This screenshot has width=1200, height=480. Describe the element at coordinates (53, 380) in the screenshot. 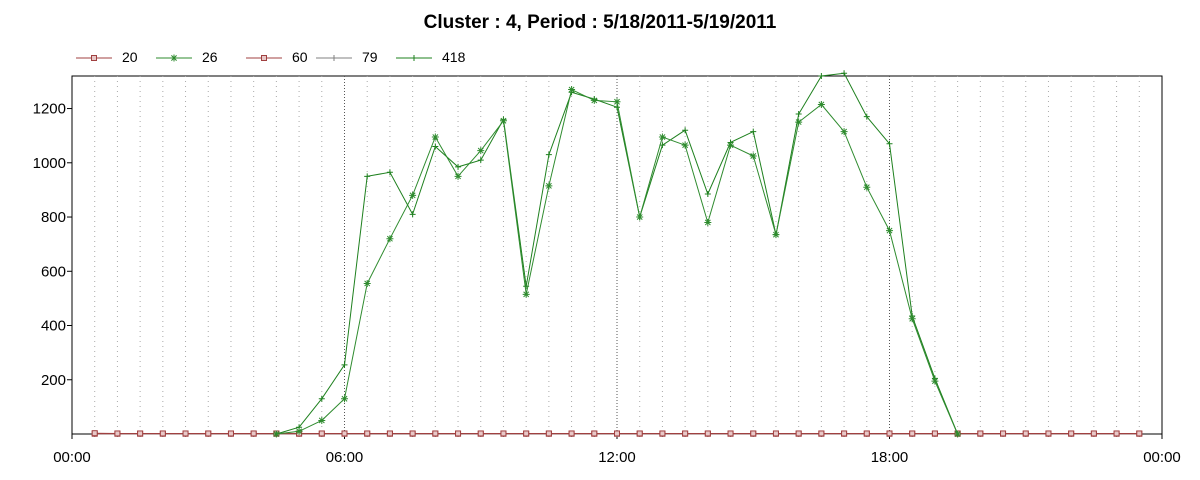

I see `y-tick-label: 200` at that location.